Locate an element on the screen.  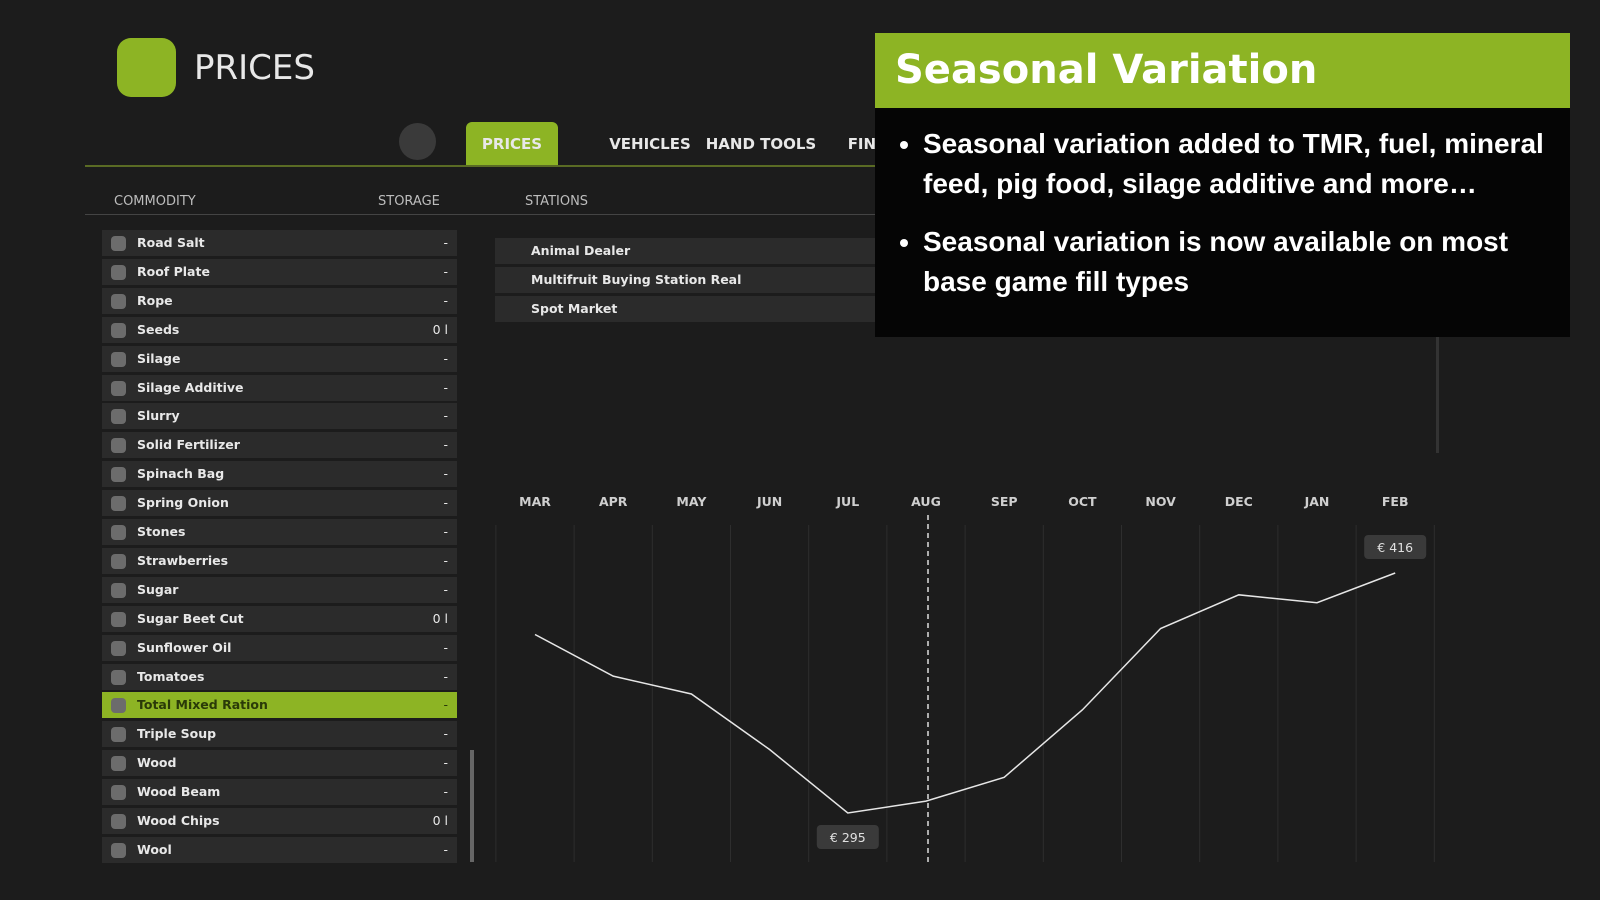
month-label: DEC is located at coordinates (1239, 501).